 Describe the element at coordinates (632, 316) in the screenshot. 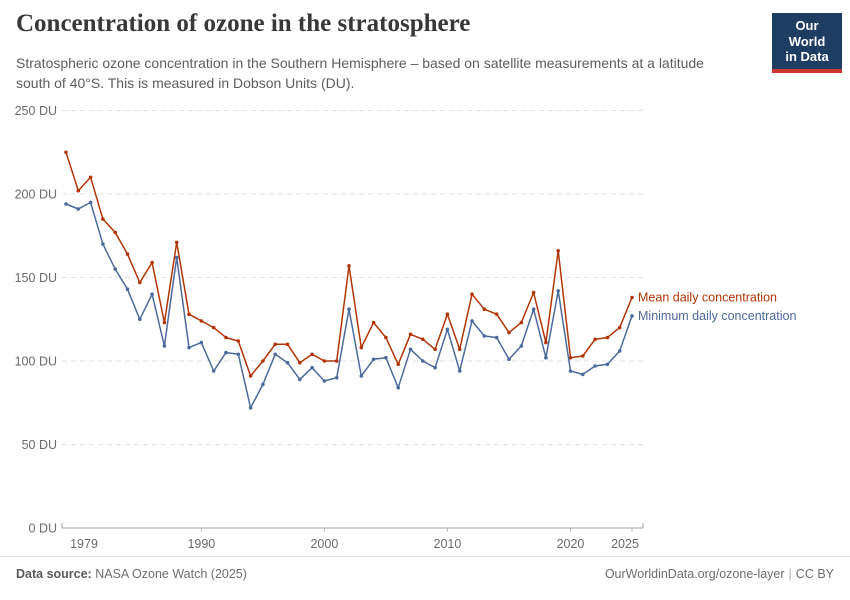

I see `data-point-minimum-daily-concentration-2025` at that location.